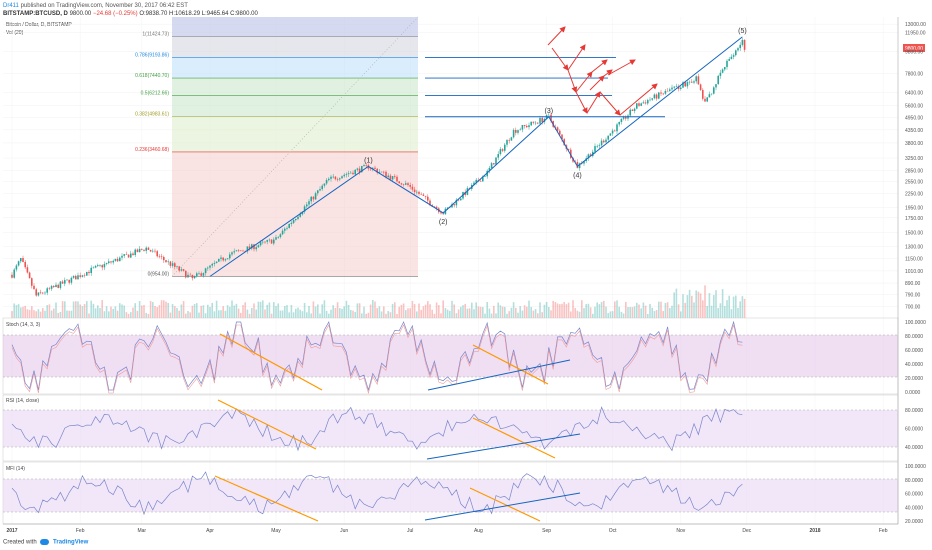 The image size is (932, 550). What do you see at coordinates (152, 150) in the screenshot?
I see `fib-level-label: 0.236(3460.68)` at bounding box center [152, 150].